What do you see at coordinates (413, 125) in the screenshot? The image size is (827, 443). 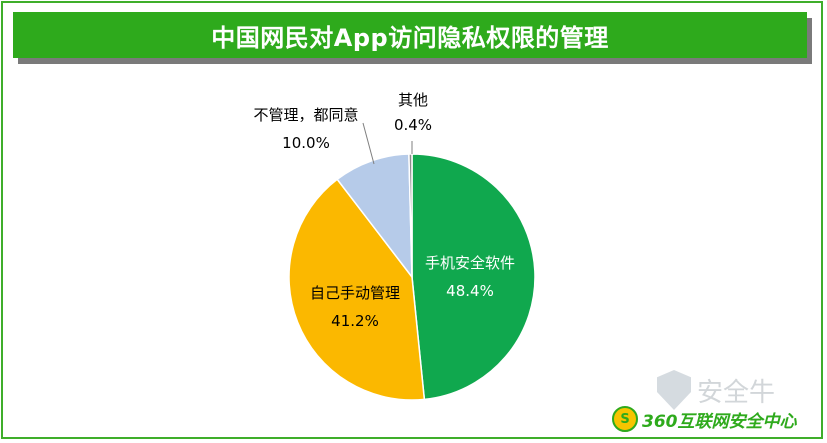 I see `slice-value-label: 0.4%` at bounding box center [413, 125].